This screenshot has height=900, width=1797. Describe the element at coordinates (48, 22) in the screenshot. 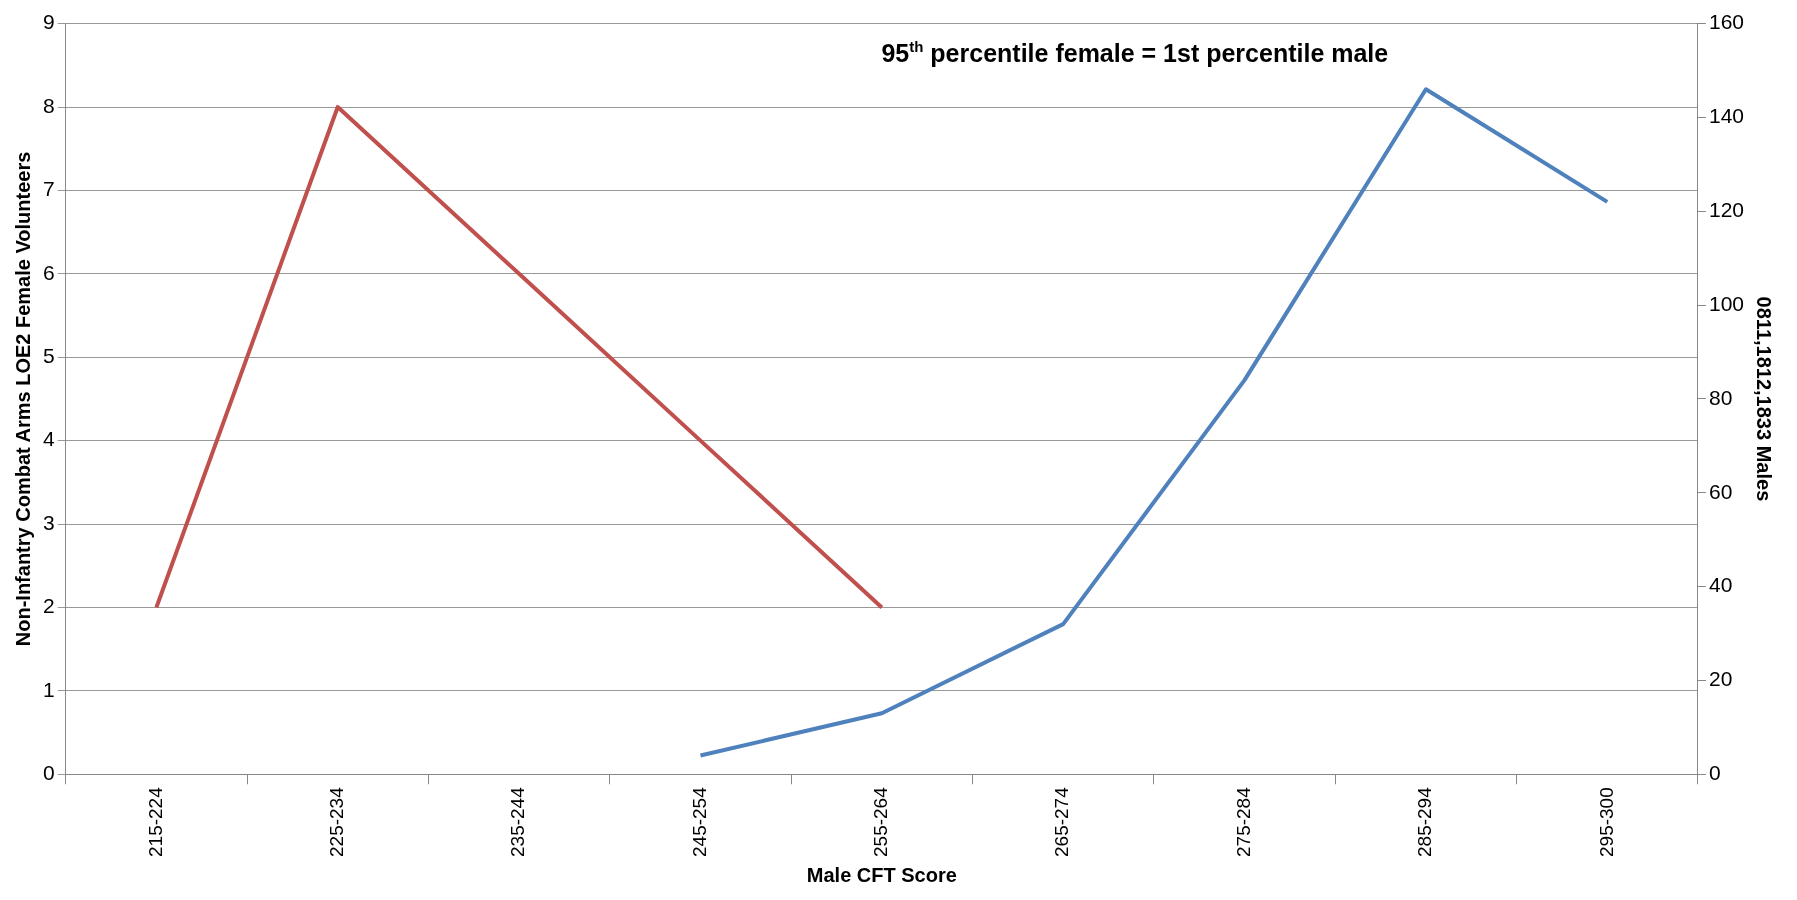

I see `y-tick-label: 9` at that location.